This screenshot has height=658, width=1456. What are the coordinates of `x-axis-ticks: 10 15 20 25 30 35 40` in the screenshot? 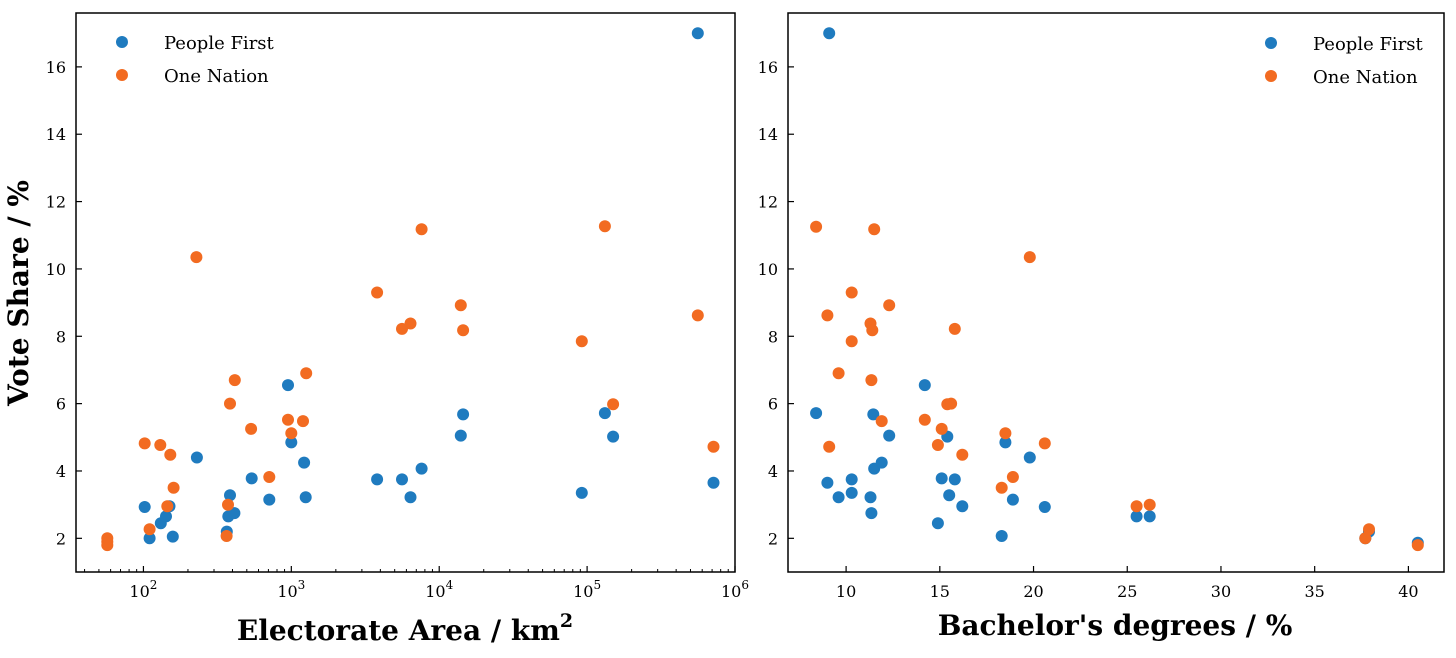 It's located at (1127, 583).